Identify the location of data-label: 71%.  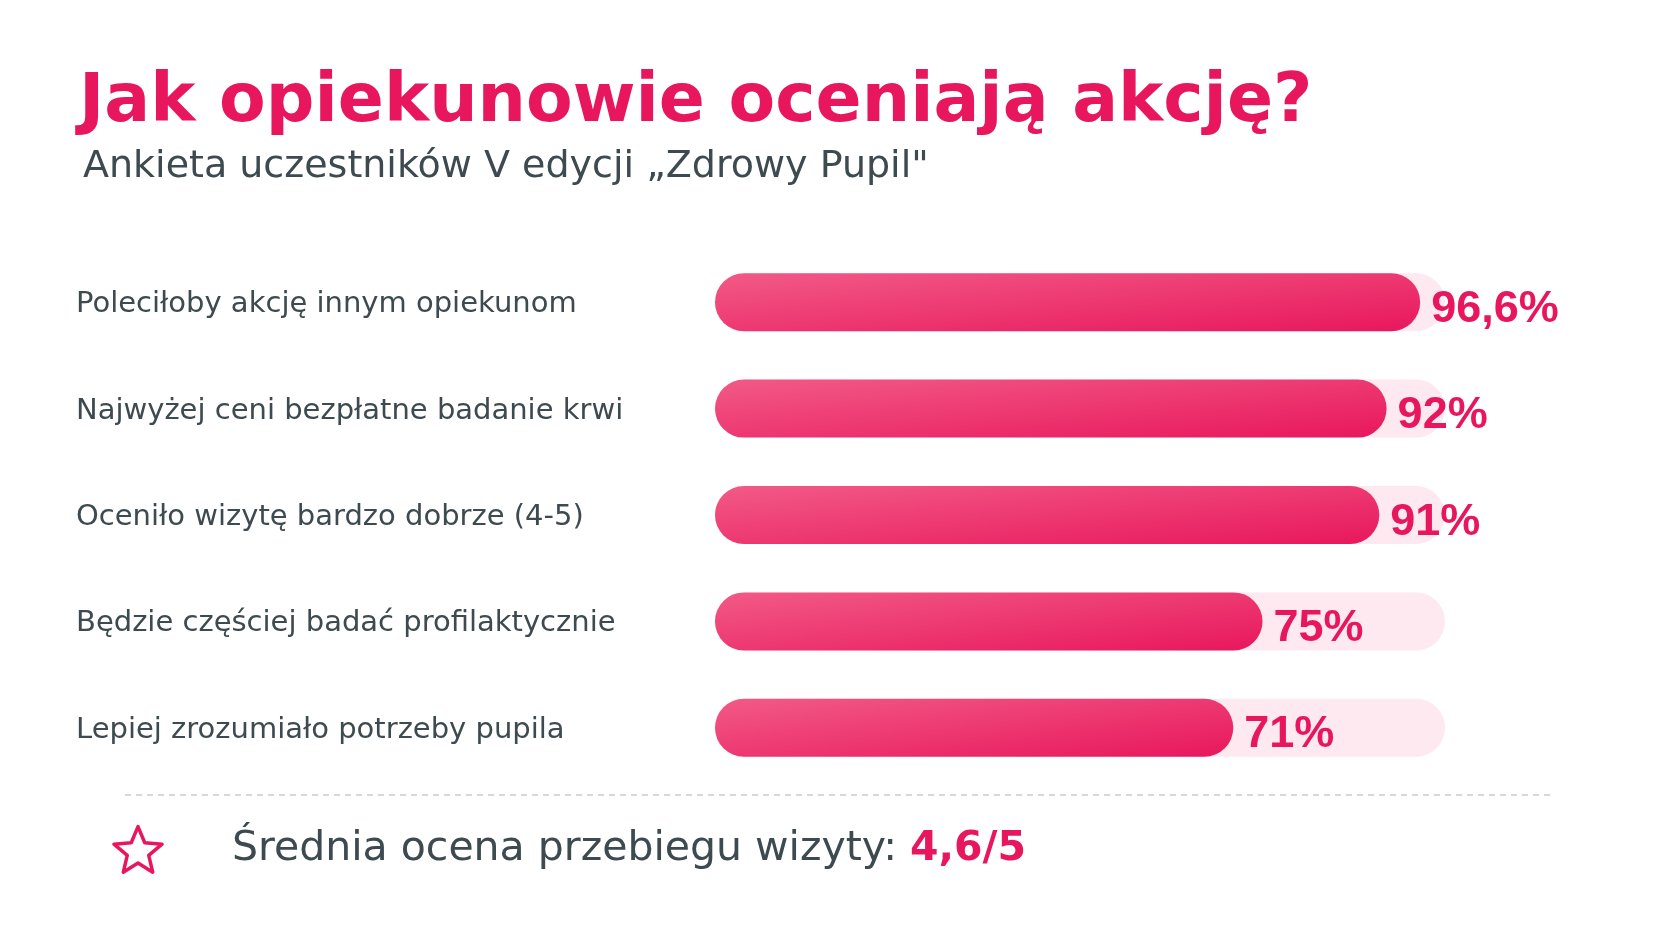
(1289, 732).